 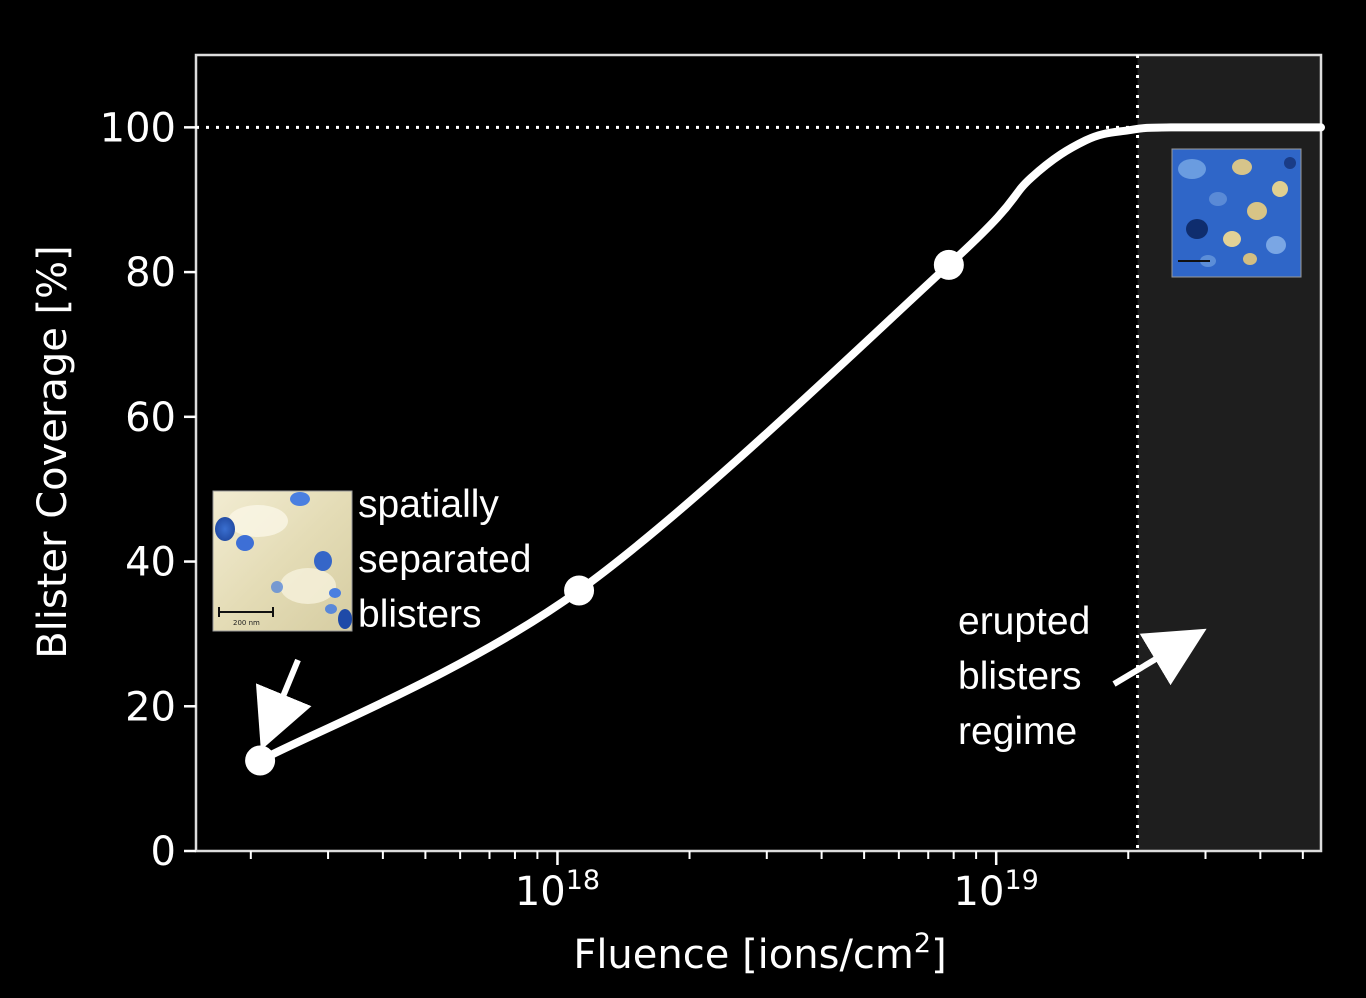 What do you see at coordinates (1236, 213) in the screenshot?
I see `inset-erupted-blisters-image` at bounding box center [1236, 213].